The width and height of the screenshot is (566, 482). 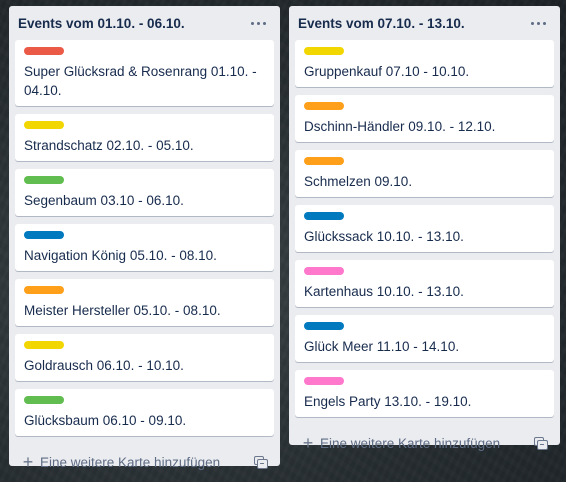 I want to click on card-title: Glück Meer 11.10 - 14.10., so click(x=382, y=346).